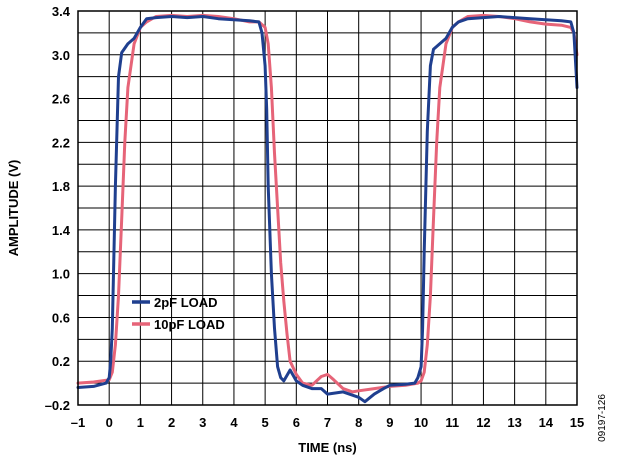 The image size is (619, 461). I want to click on legend-label-2pf: 2pF LOAD, so click(186, 302).